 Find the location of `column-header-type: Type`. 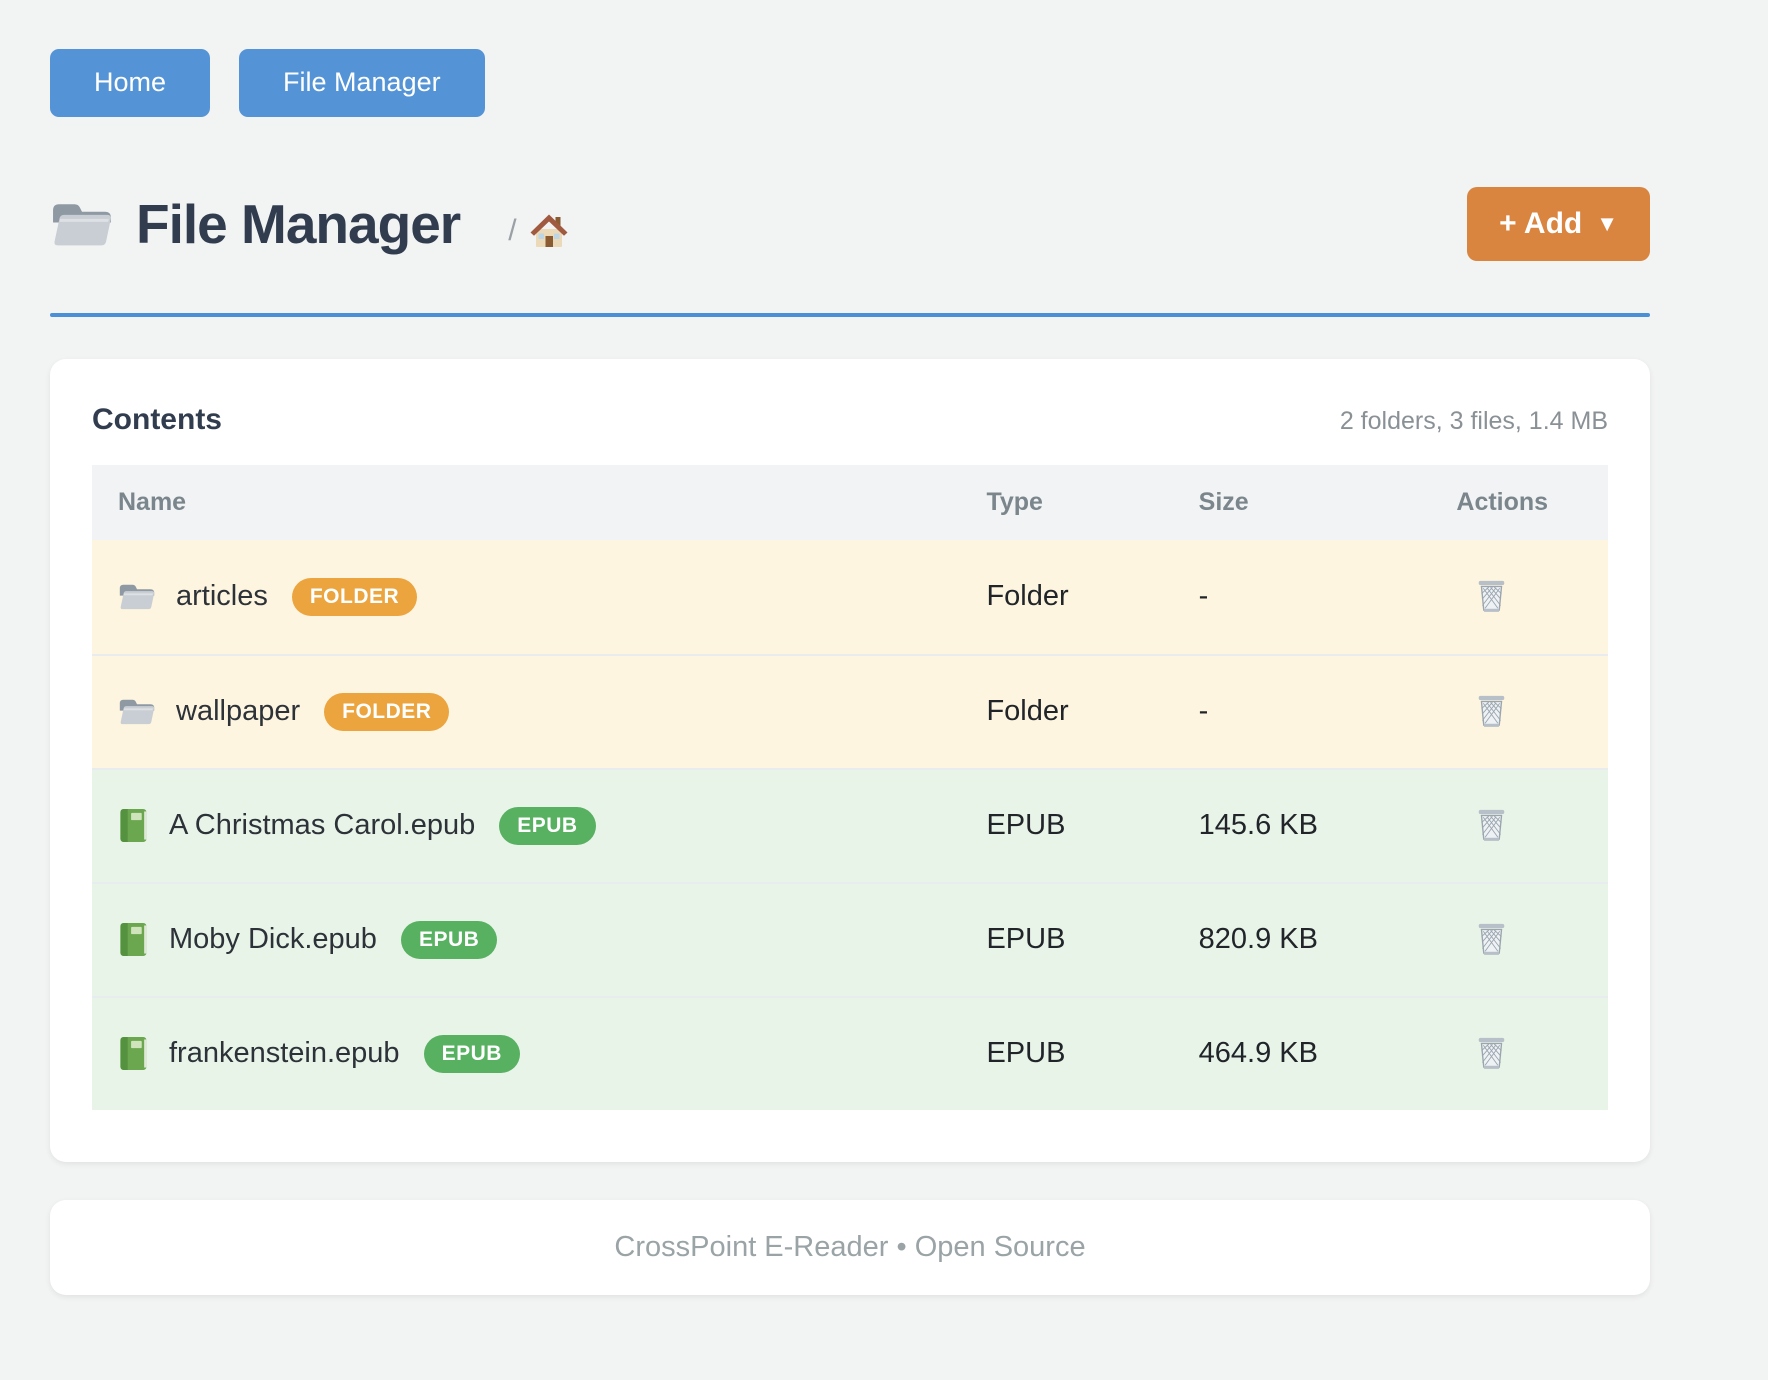

column-header-type: Type is located at coordinates (1014, 501).